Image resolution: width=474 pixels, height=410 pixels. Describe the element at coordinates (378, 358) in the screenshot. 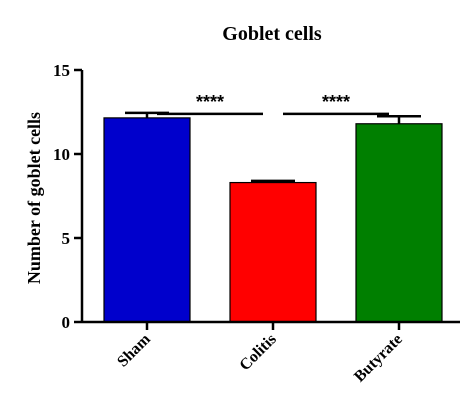

I see `x-tick-label-butyrate: Butyrate` at that location.